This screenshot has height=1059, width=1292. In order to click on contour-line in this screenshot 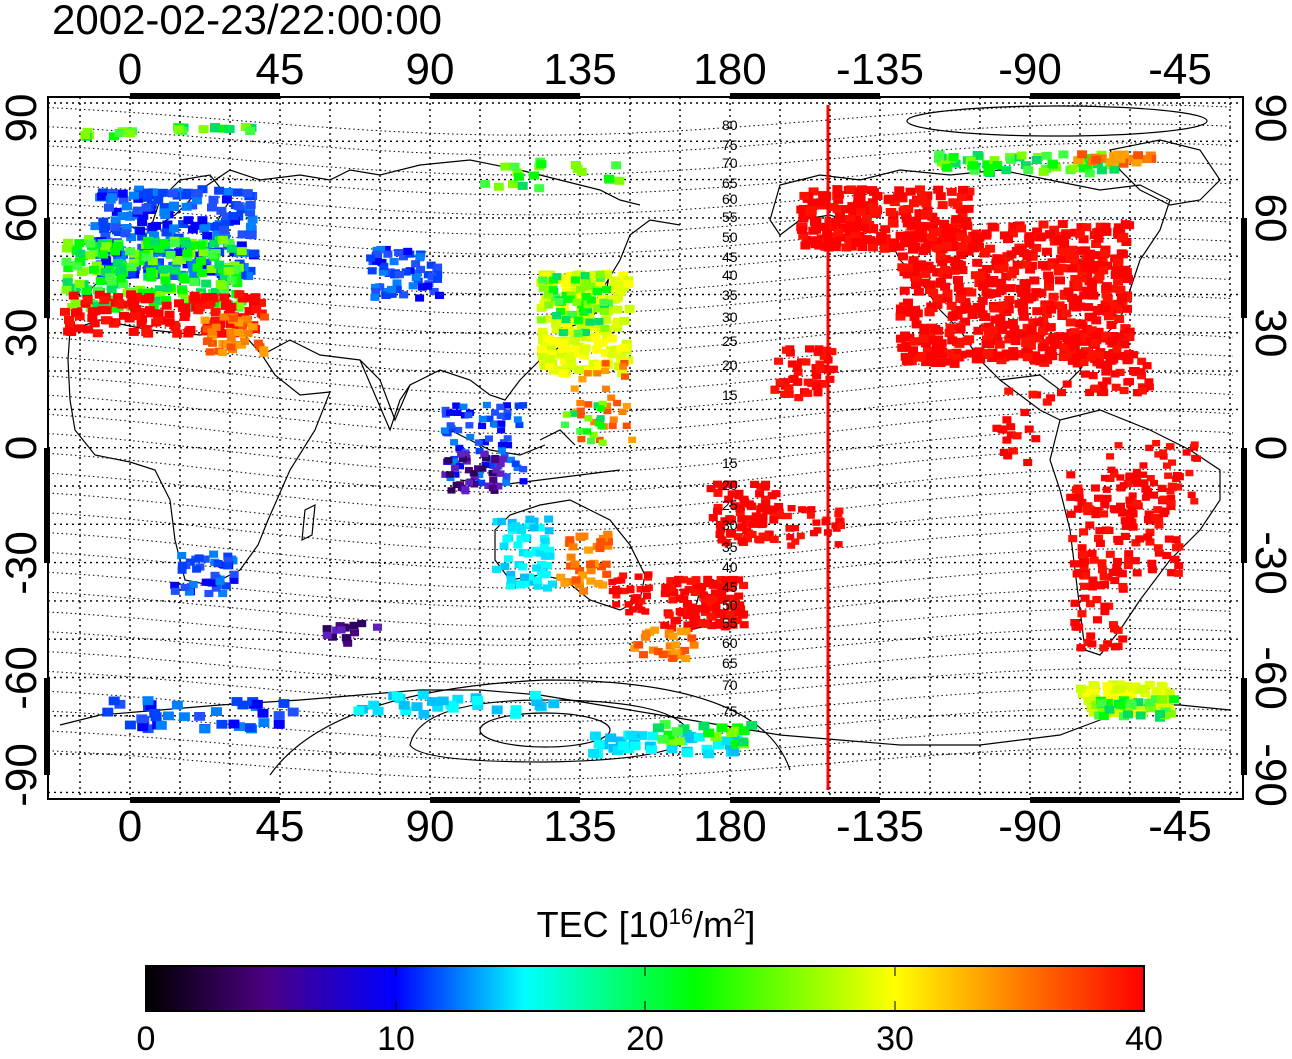, I will do `click(641, 217)`.